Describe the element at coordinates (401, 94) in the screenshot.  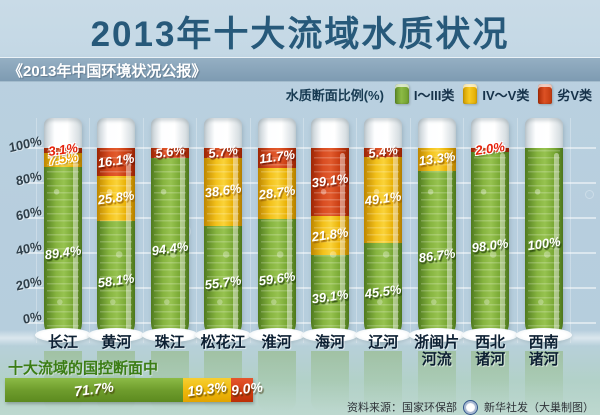
I see `green-swatch-icon` at that location.